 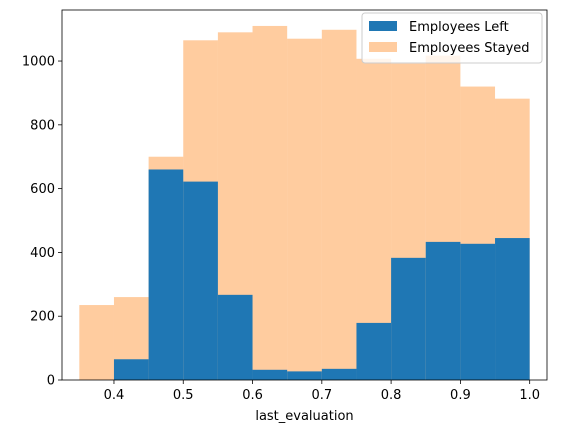 I want to click on x-tick-label: 0.9, so click(x=460, y=395).